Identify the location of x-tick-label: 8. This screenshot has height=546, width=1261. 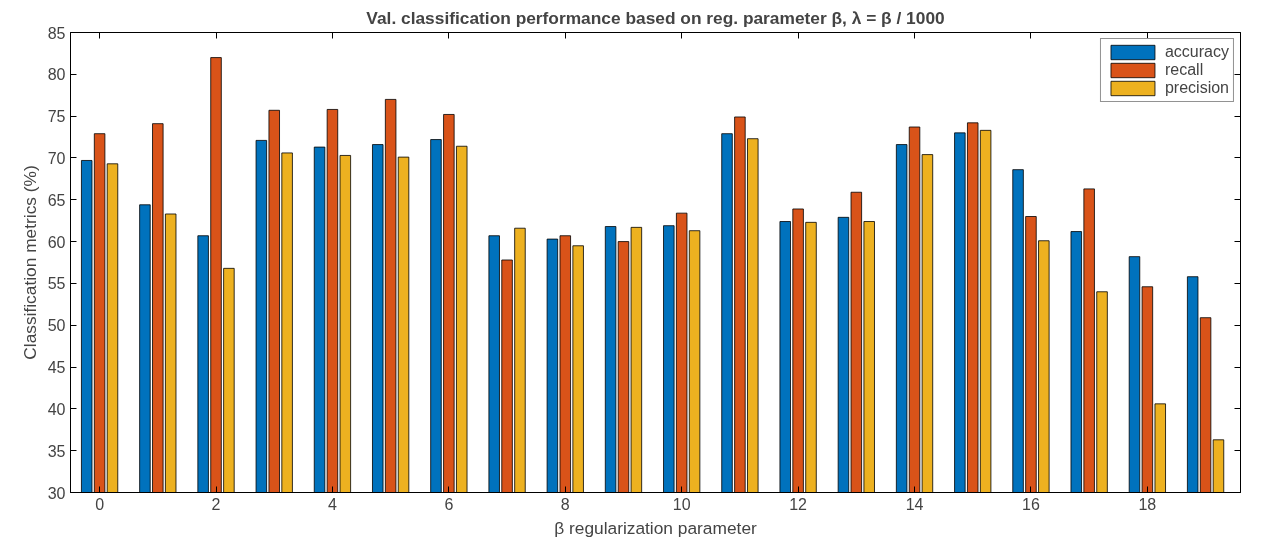
(565, 504).